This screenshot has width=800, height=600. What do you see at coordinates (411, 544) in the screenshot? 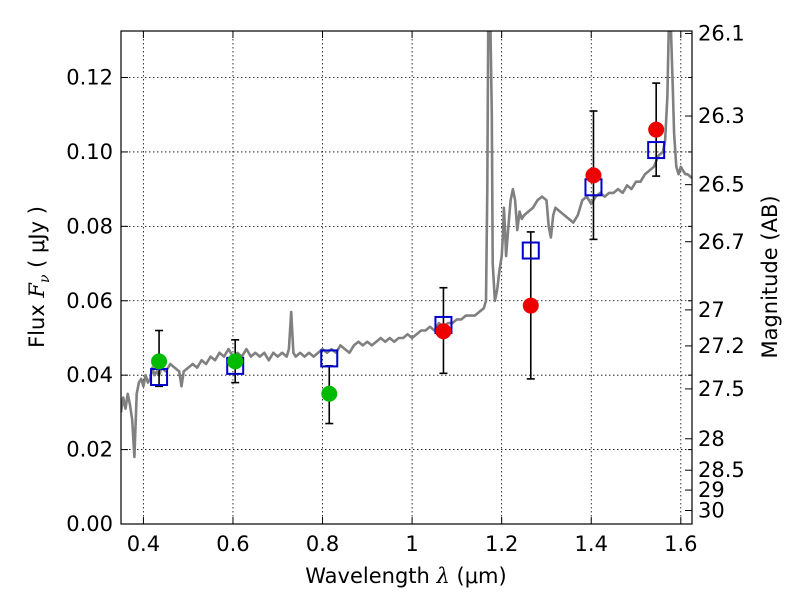
I see `x-tick-label: 1` at bounding box center [411, 544].